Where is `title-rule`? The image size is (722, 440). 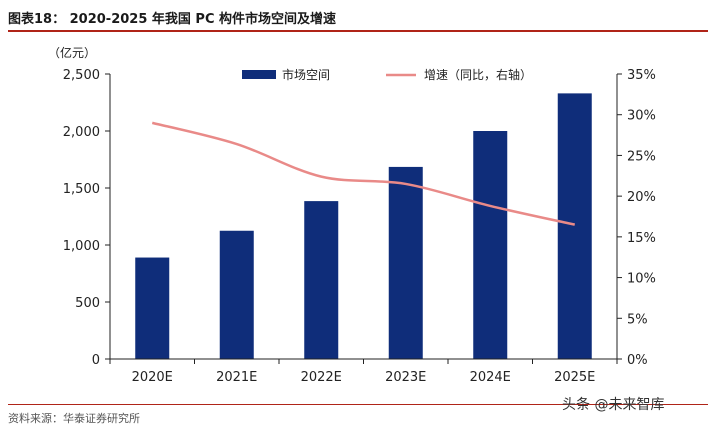
title-rule is located at coordinates (358, 31).